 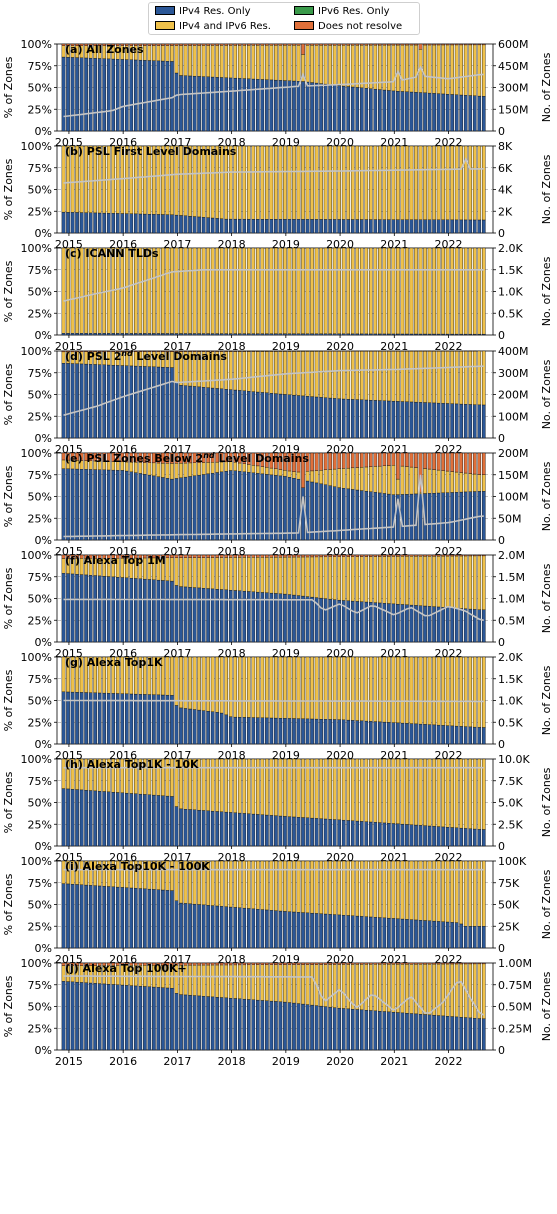 I want to click on chart-title: (a) All Zones, so click(x=104, y=49).